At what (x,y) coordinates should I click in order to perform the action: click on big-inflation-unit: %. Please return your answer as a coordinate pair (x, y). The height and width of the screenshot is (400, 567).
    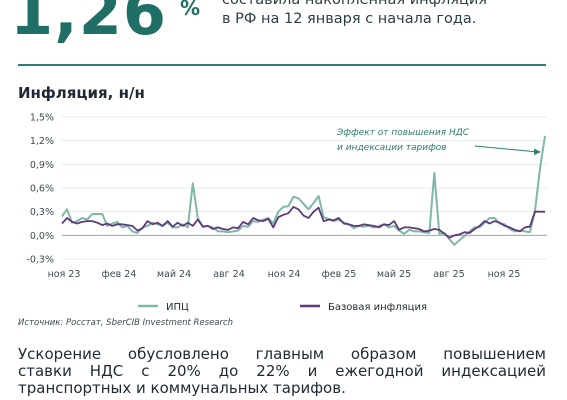
    Looking at the image, I should click on (190, 10).